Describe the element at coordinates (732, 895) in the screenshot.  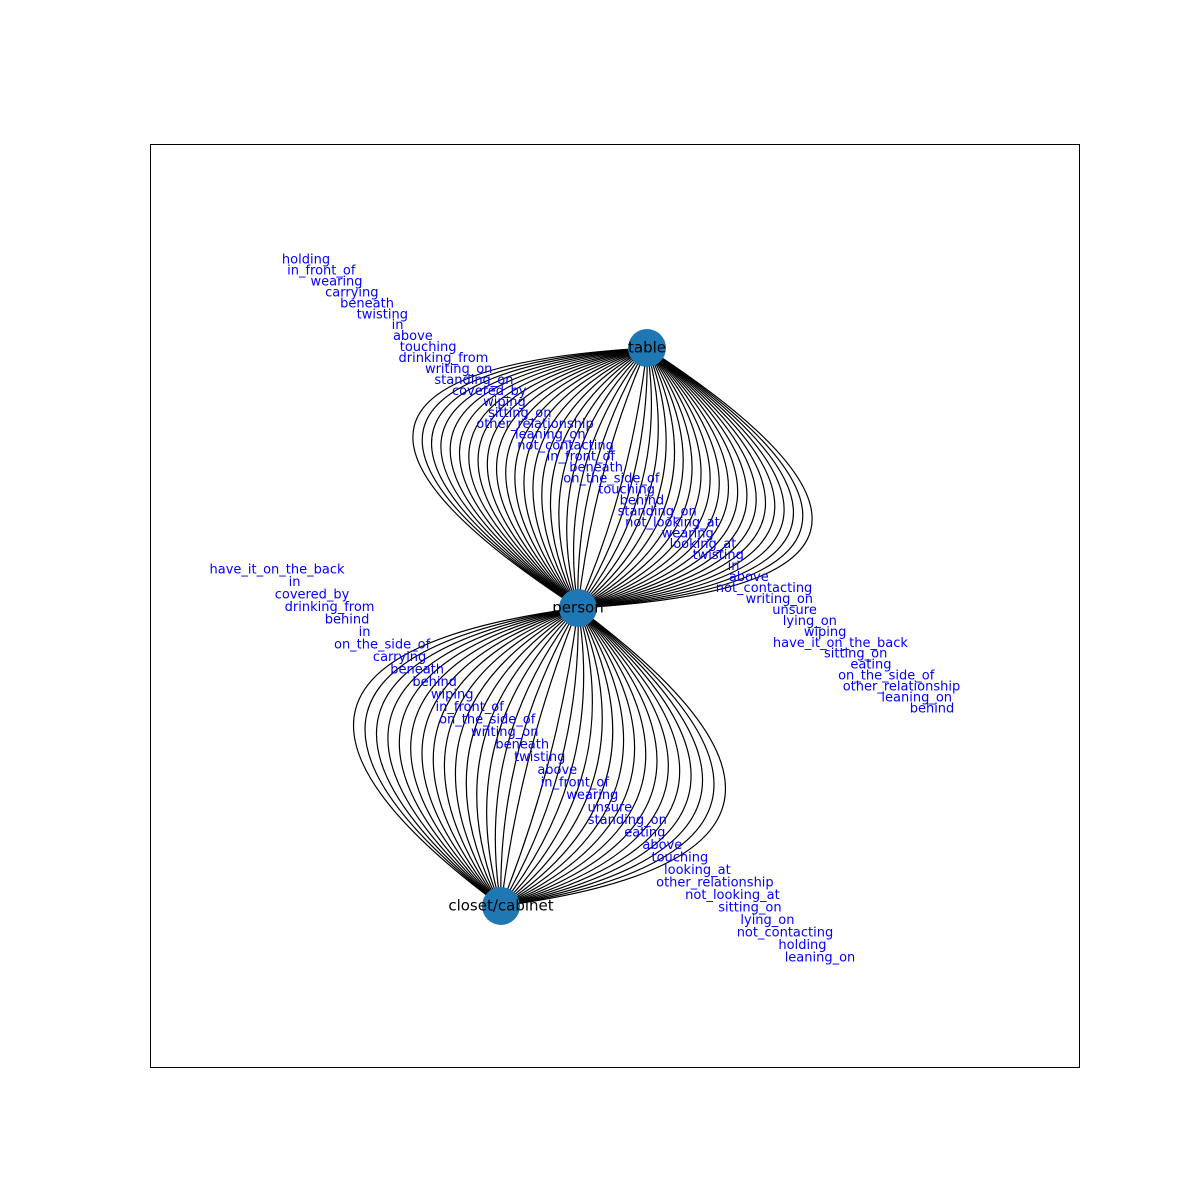
I see `edge-label: not_looking_at` at that location.